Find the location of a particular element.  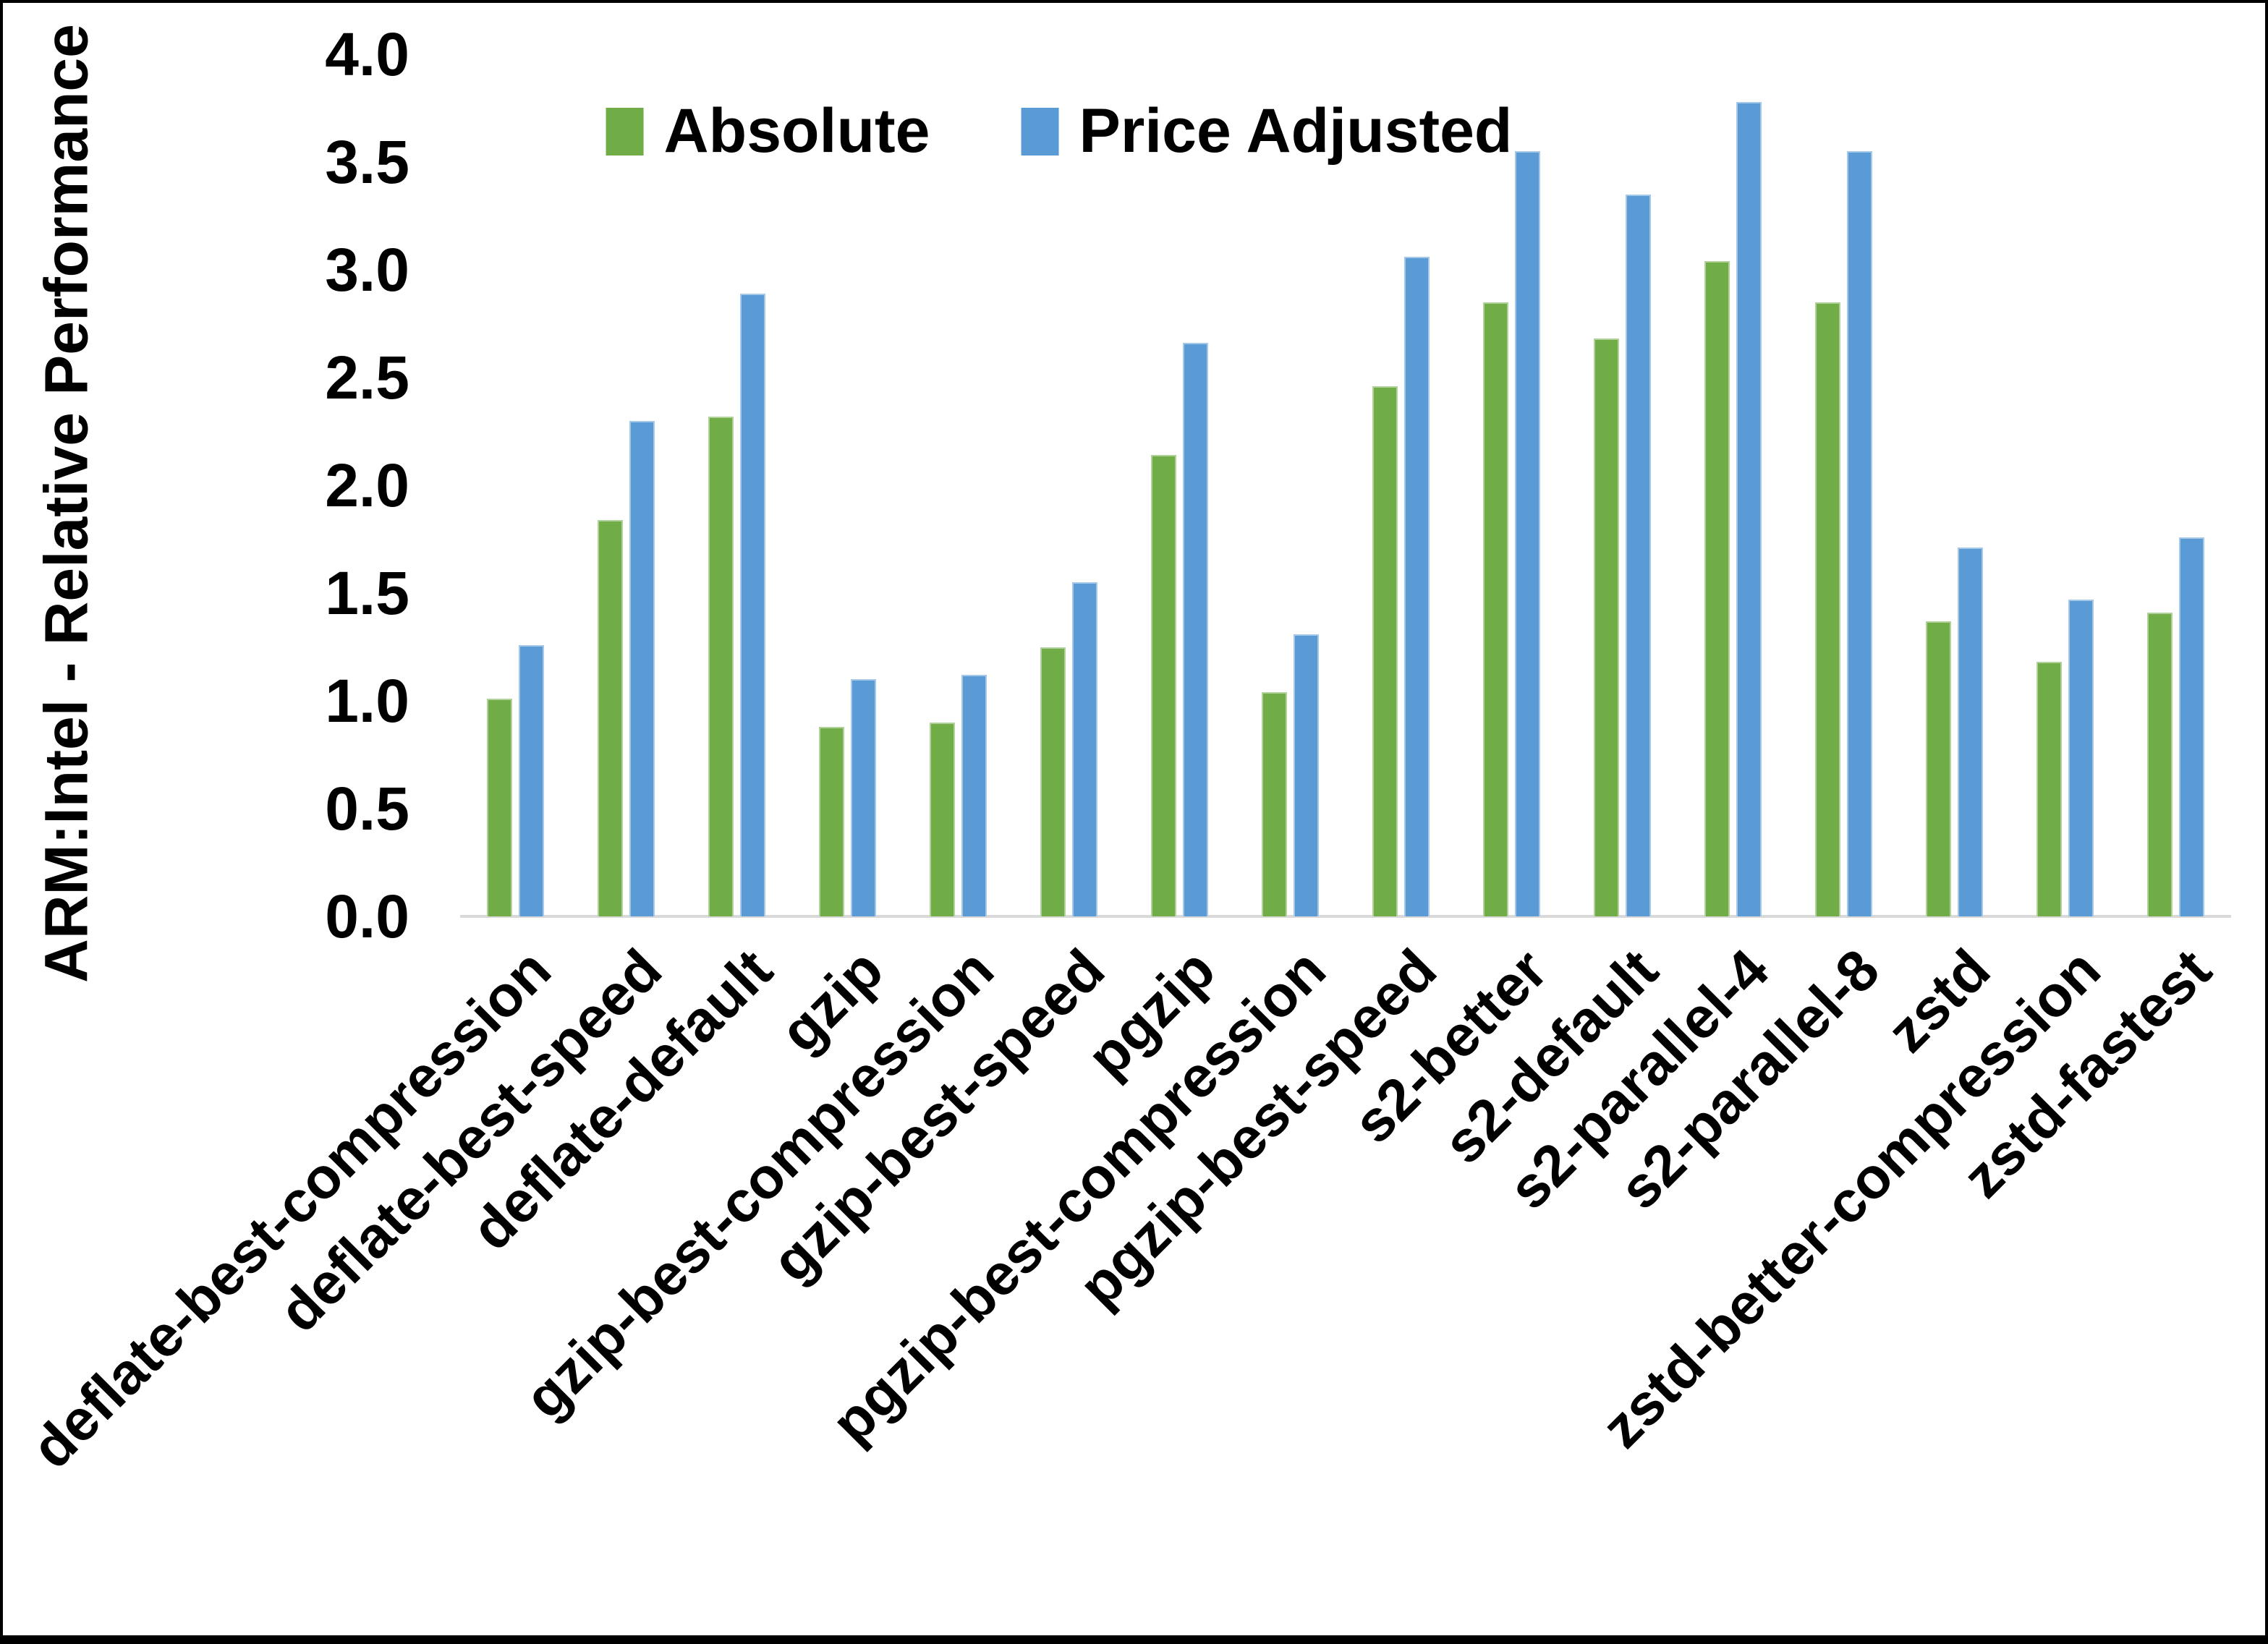

bar-price-adjusted-zstd-fastest is located at coordinates (2191, 726).